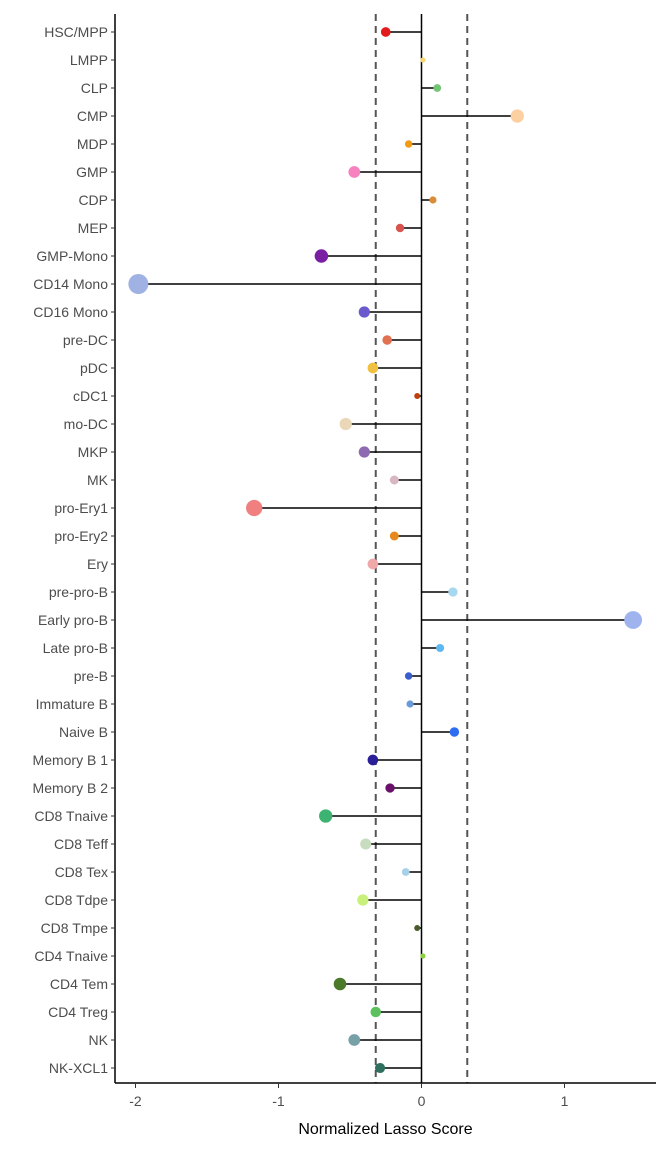 This screenshot has width=672, height=1152. I want to click on point-early-pro-b, so click(633, 620).